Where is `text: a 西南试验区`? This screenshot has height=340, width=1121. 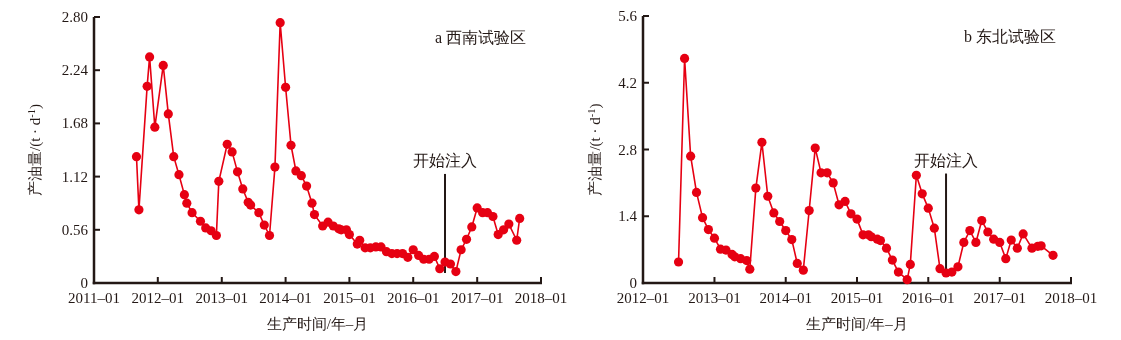 text: a 西南试验区 is located at coordinates (480, 37).